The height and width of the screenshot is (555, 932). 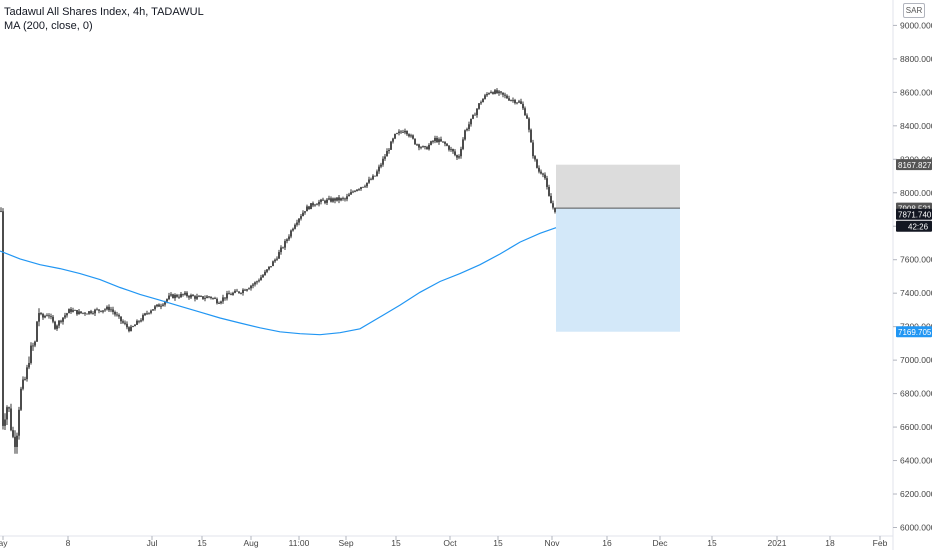 What do you see at coordinates (918, 227) in the screenshot?
I see `bar-countdown-label: 42:26` at bounding box center [918, 227].